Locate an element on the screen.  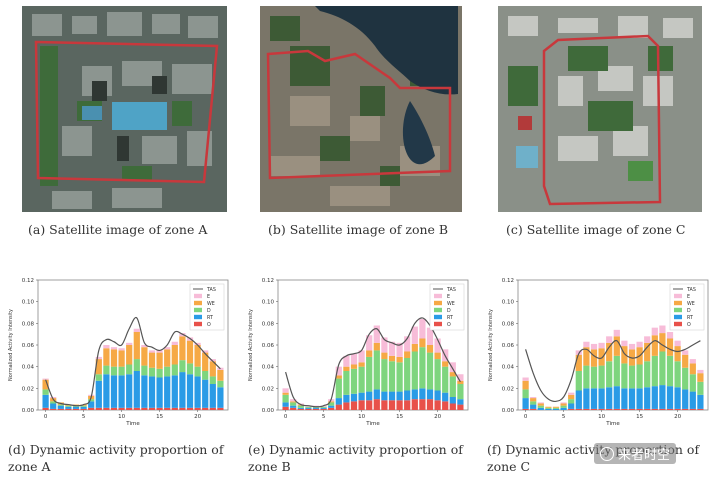
legend-label-d: D is located at coordinates (449, 311).